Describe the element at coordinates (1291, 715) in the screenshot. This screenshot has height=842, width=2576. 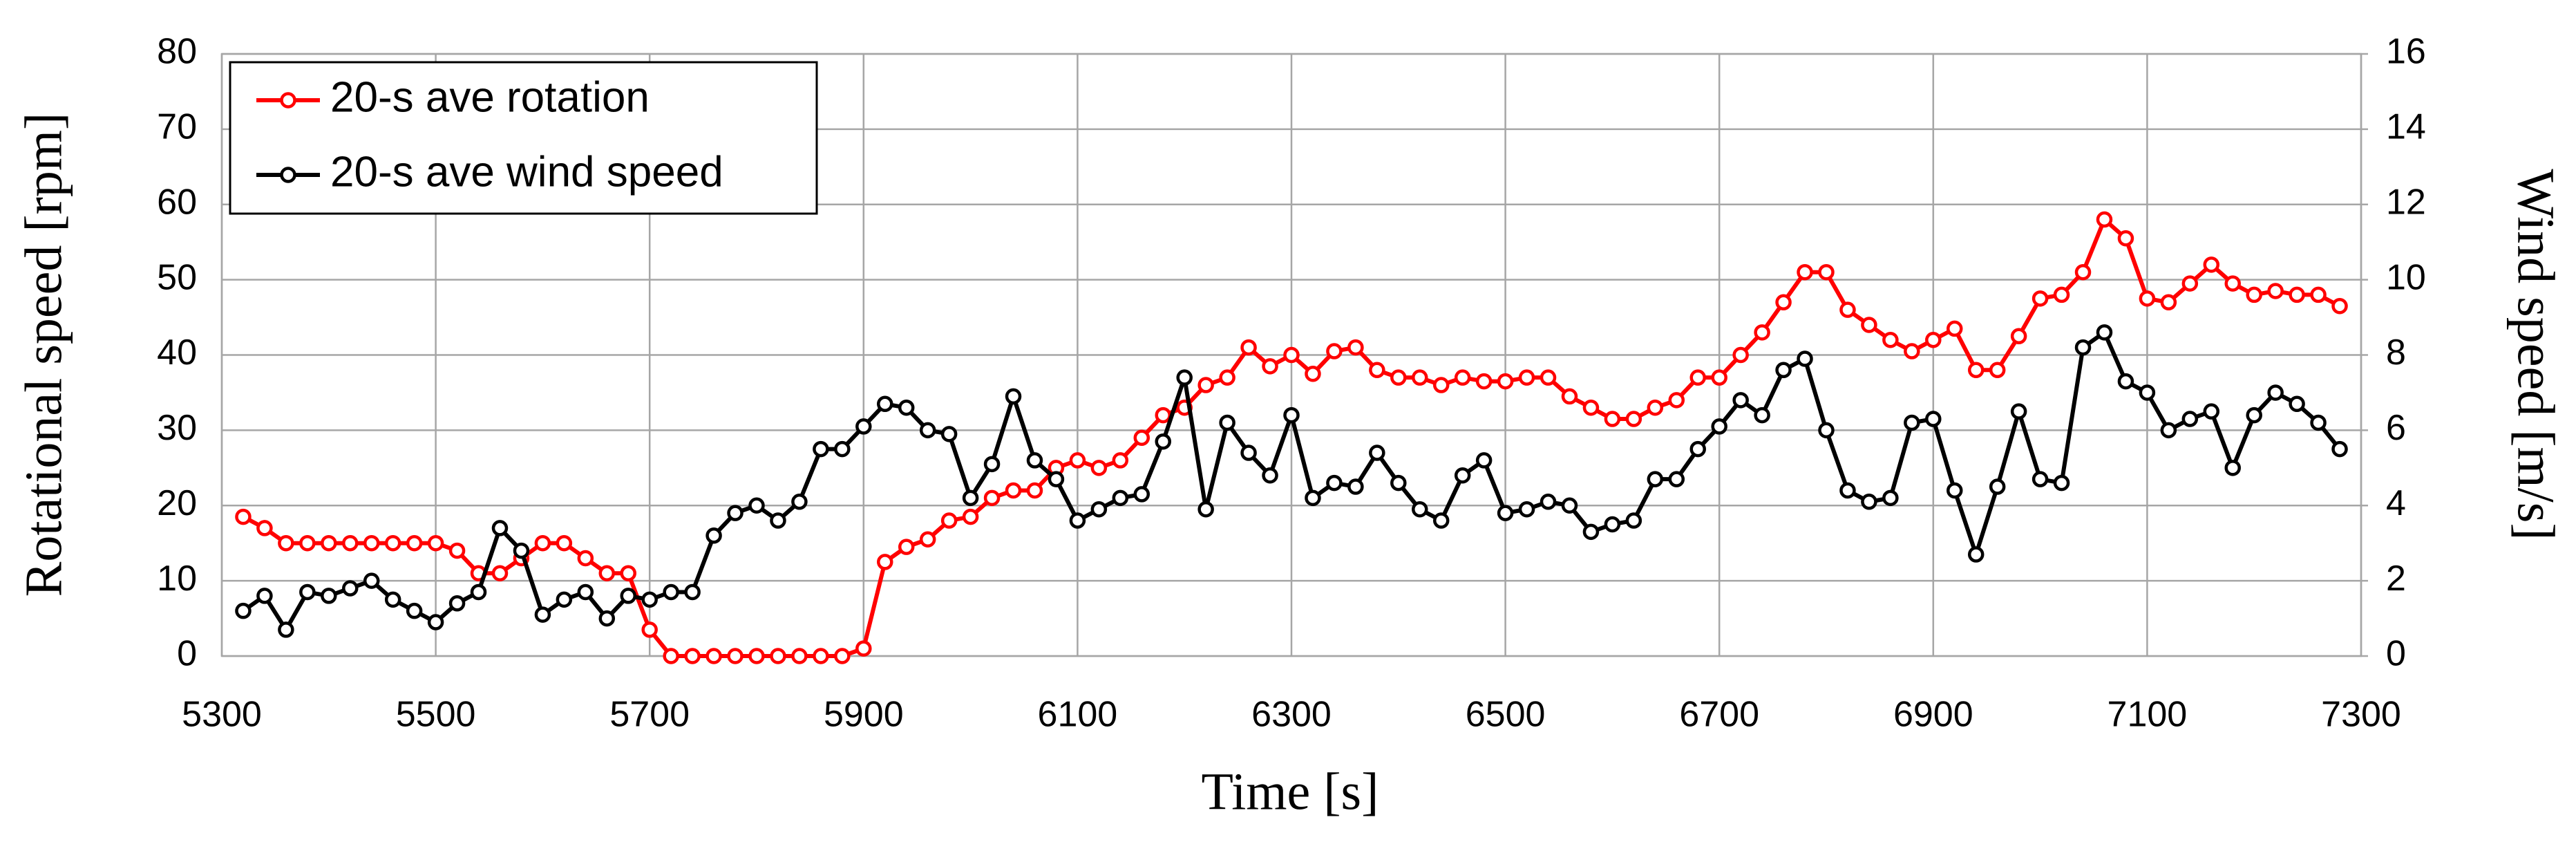
I see `x-tick-label: 6300` at that location.